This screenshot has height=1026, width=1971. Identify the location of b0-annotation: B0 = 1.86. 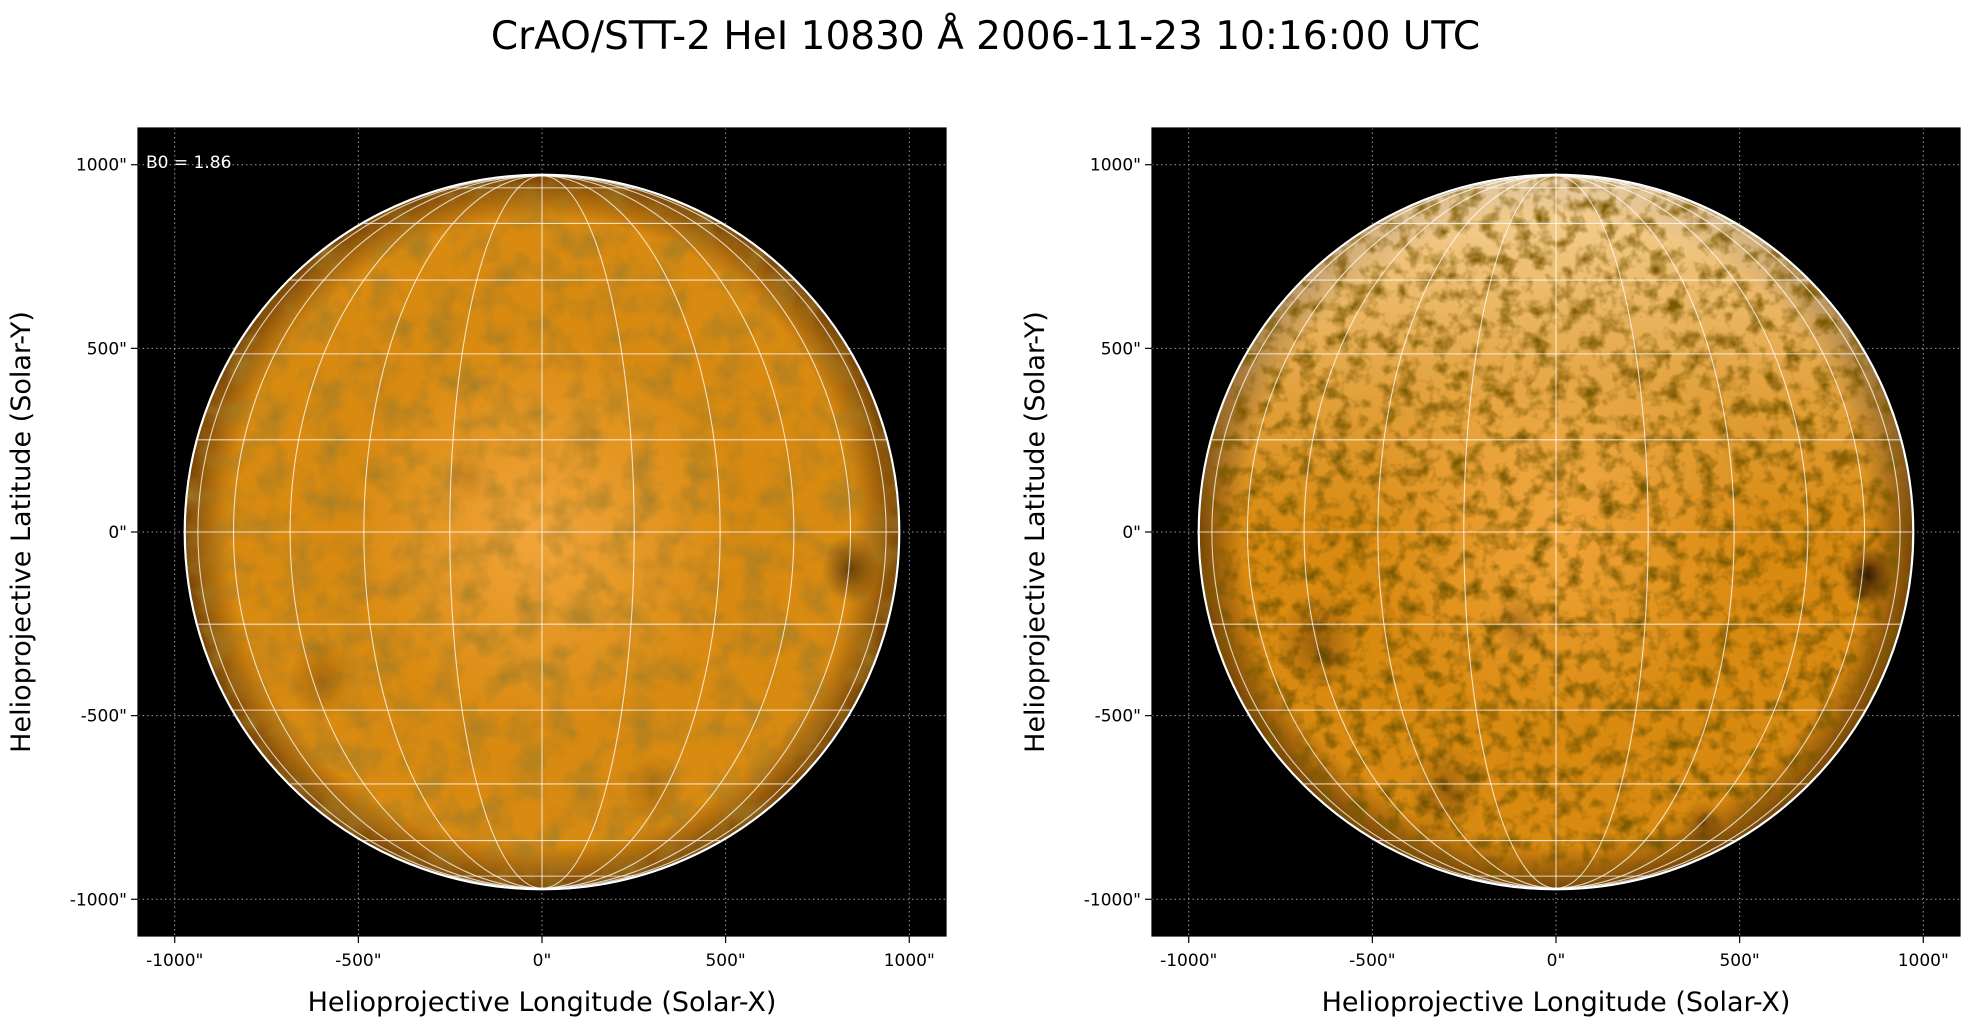
(188, 163).